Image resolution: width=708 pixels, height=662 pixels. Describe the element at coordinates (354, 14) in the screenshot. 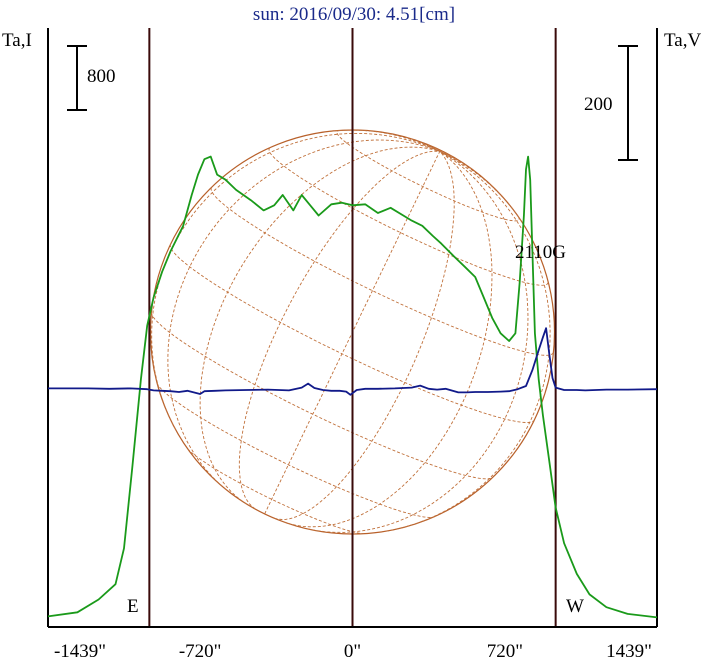

I see `chart-title: sun: 2016/09/30: 4.51[cm]` at that location.